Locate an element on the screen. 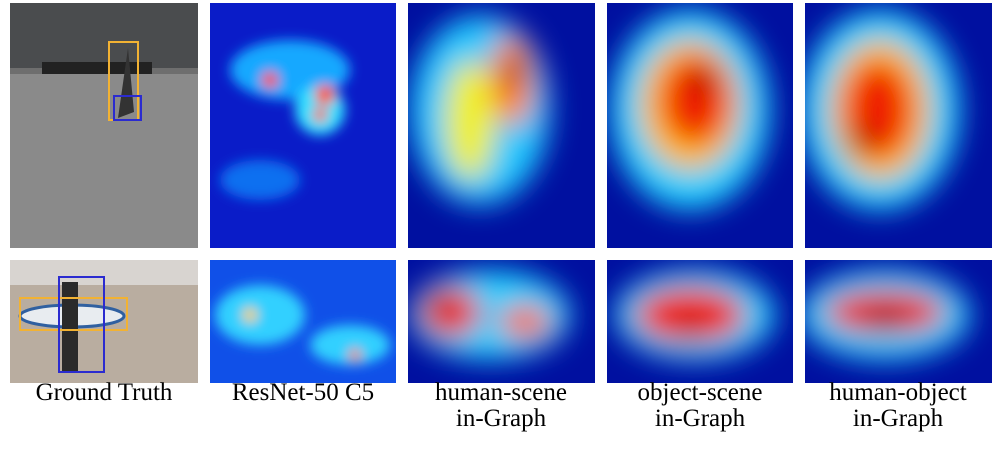 The height and width of the screenshot is (453, 1004). caption: human-object in-Graph is located at coordinates (898, 406).